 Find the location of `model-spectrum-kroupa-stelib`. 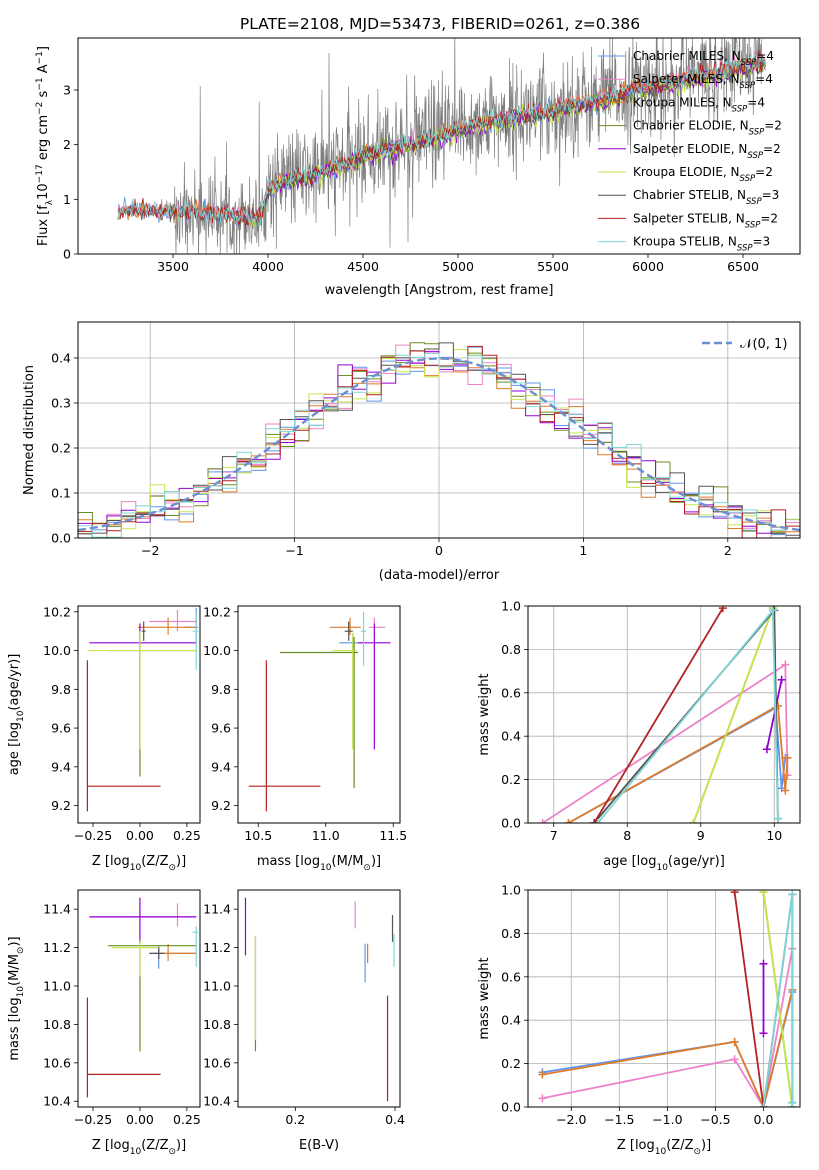

model-spectrum-kroupa-stelib is located at coordinates (441, 141).